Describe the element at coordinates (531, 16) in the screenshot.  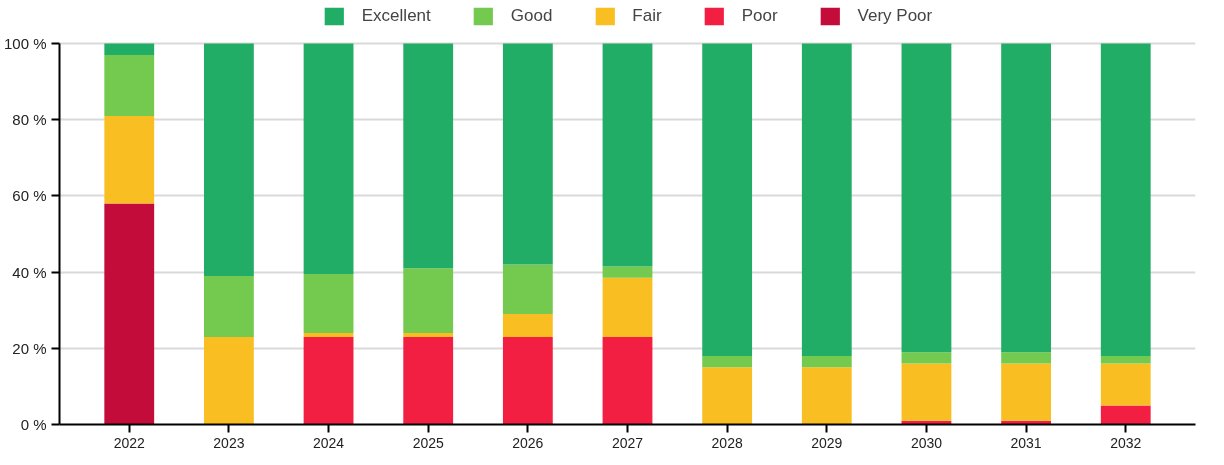
I see `legend-label: Good` at that location.